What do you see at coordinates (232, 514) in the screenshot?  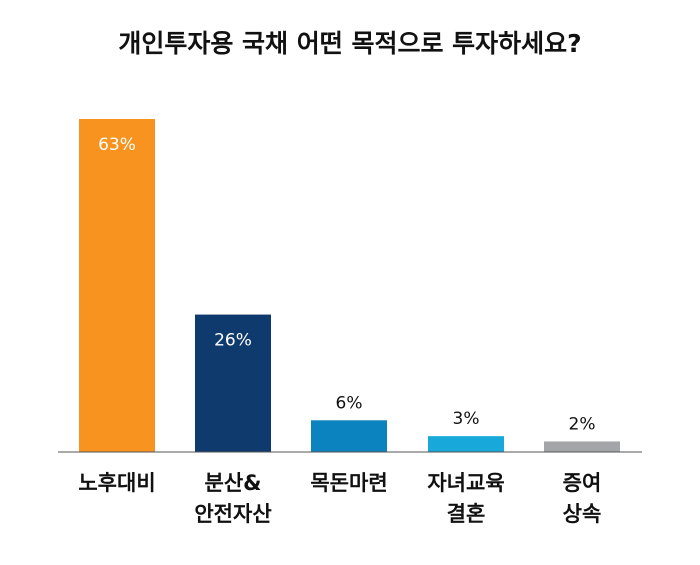 I see `category-label-1-line-1: 안전자산` at bounding box center [232, 514].